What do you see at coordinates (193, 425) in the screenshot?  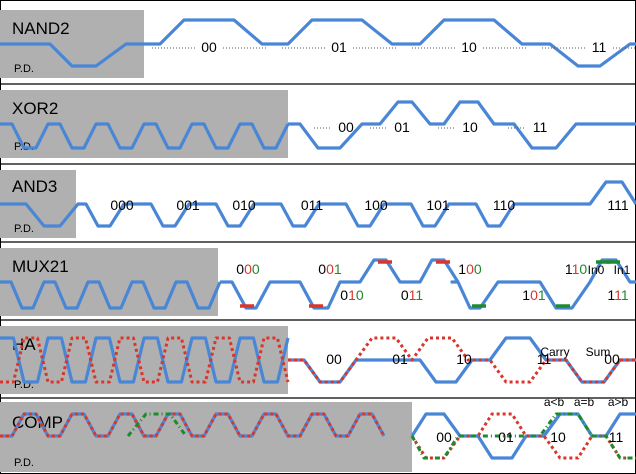 I see `comp-red-precharge` at bounding box center [193, 425].